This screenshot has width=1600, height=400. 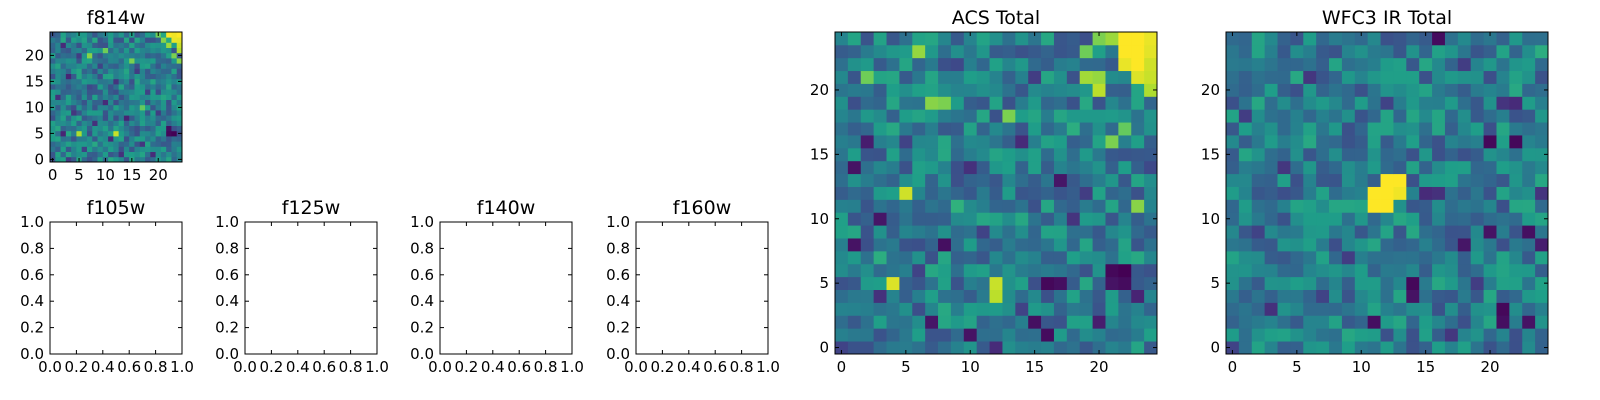 I want to click on y-tick-label: 0.2, so click(x=618, y=328).